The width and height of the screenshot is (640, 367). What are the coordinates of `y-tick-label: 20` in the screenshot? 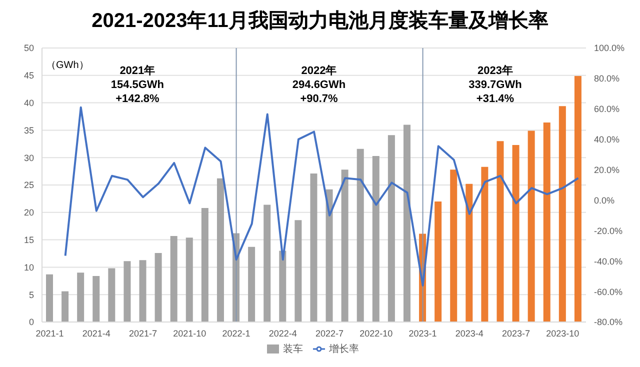 It's located at (29, 213).